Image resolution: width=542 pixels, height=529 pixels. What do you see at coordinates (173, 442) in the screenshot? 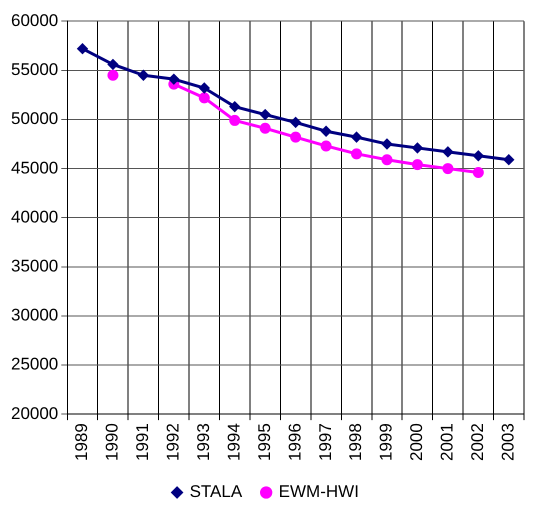
I see `x-tick-label: 1992` at bounding box center [173, 442].